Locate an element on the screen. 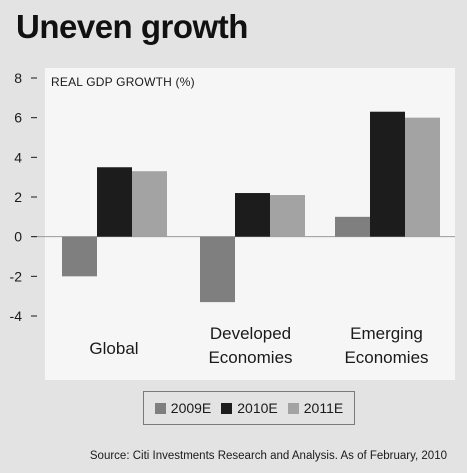  y-tick-label: 8 is located at coordinates (18, 78).